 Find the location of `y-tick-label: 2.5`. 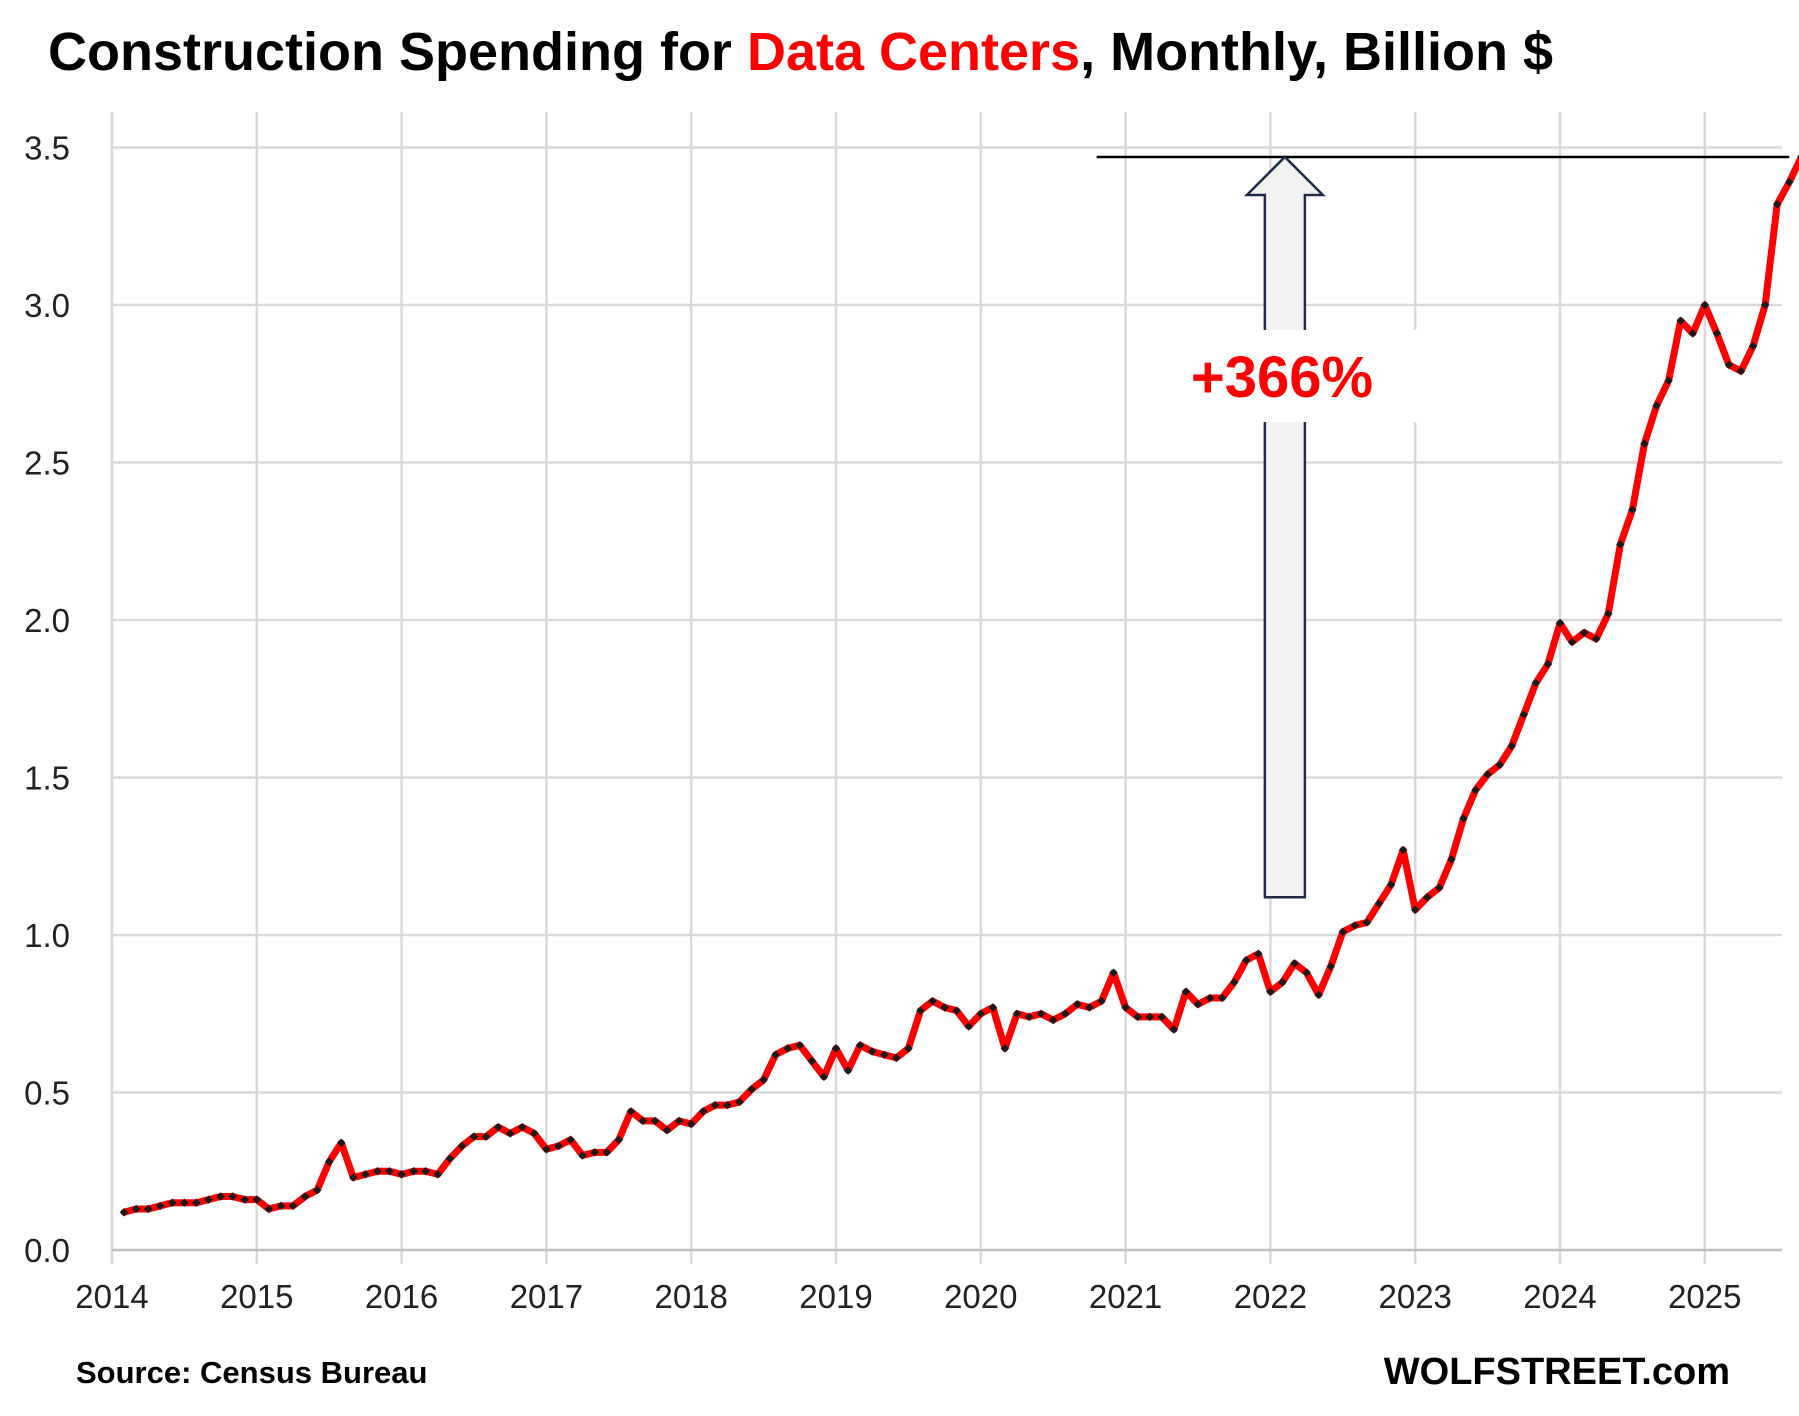

y-tick-label: 2.5 is located at coordinates (47, 463).